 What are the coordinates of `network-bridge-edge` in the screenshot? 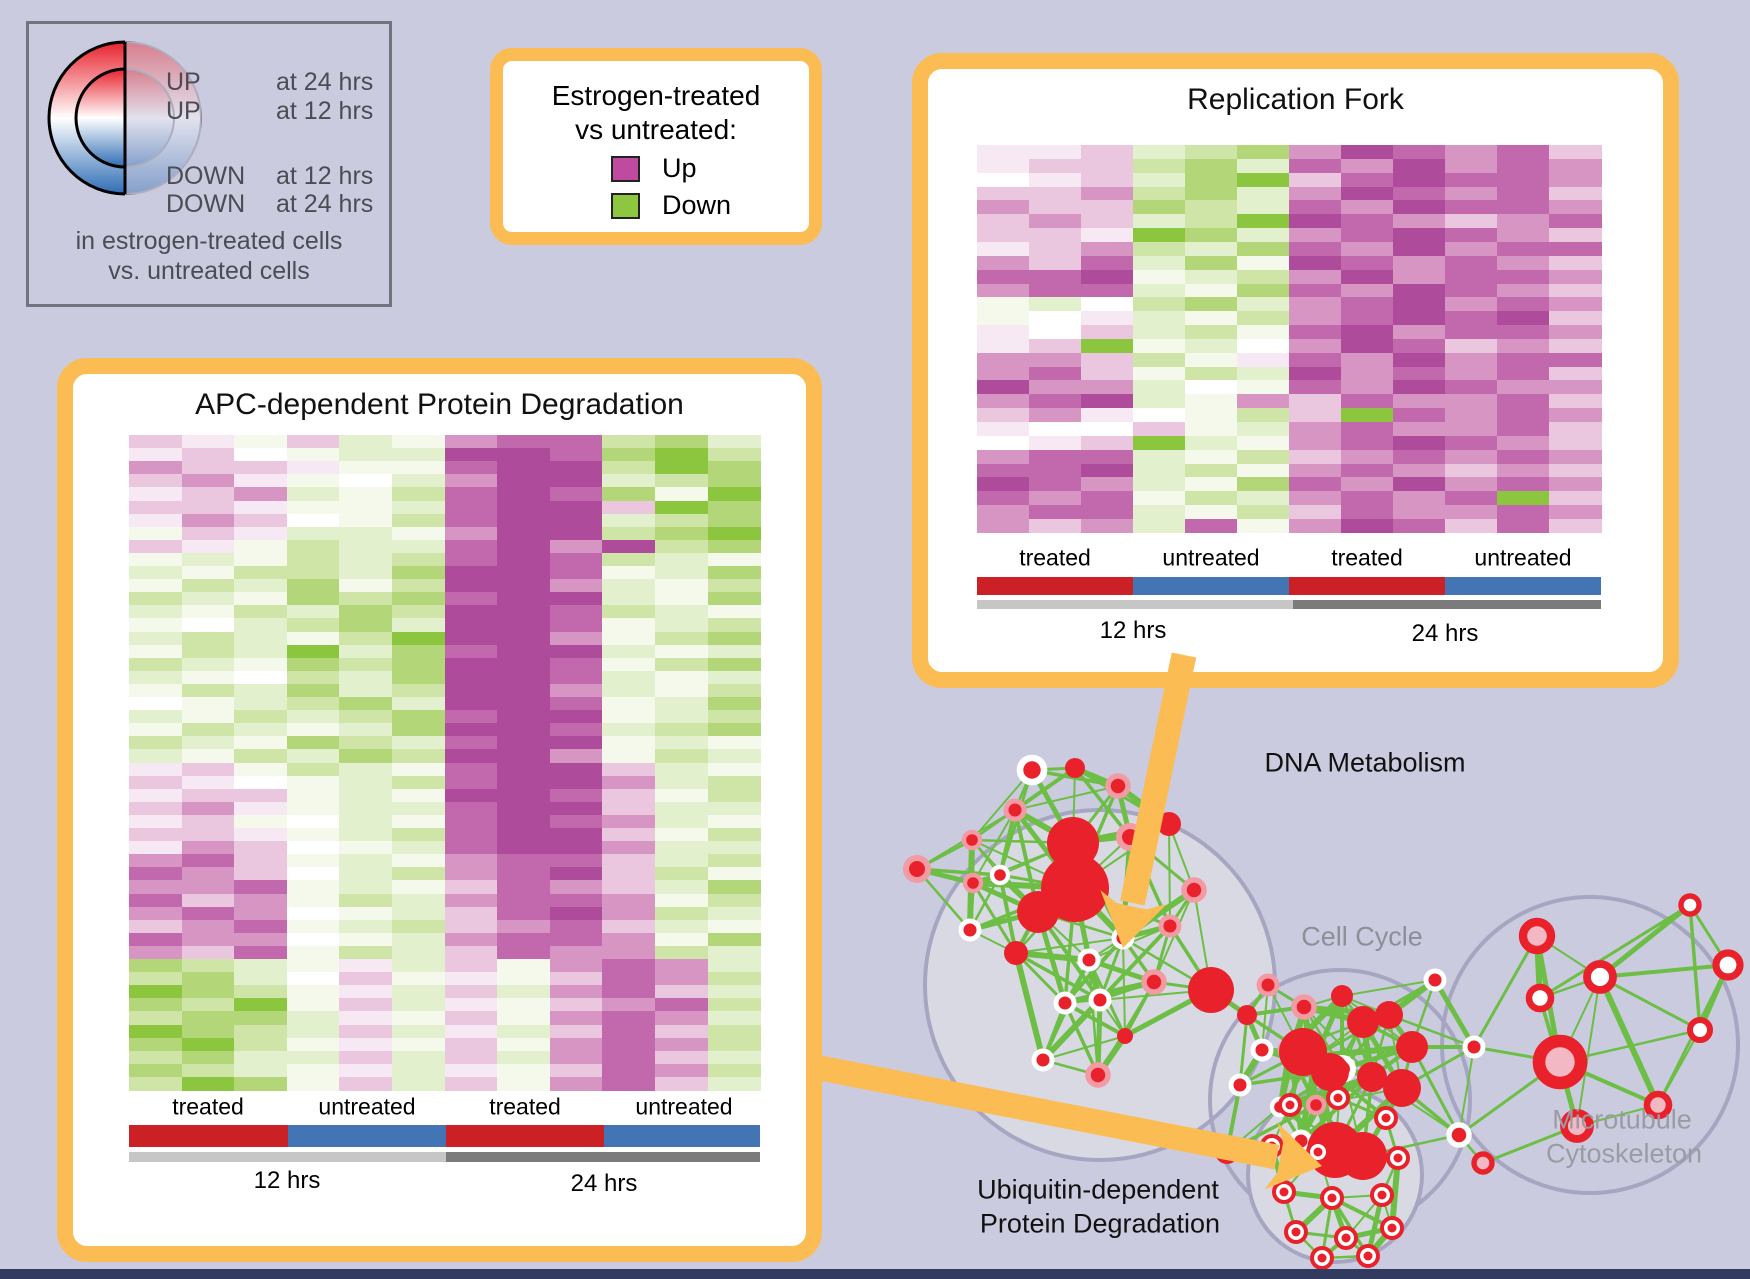 It's located at (1505, 991).